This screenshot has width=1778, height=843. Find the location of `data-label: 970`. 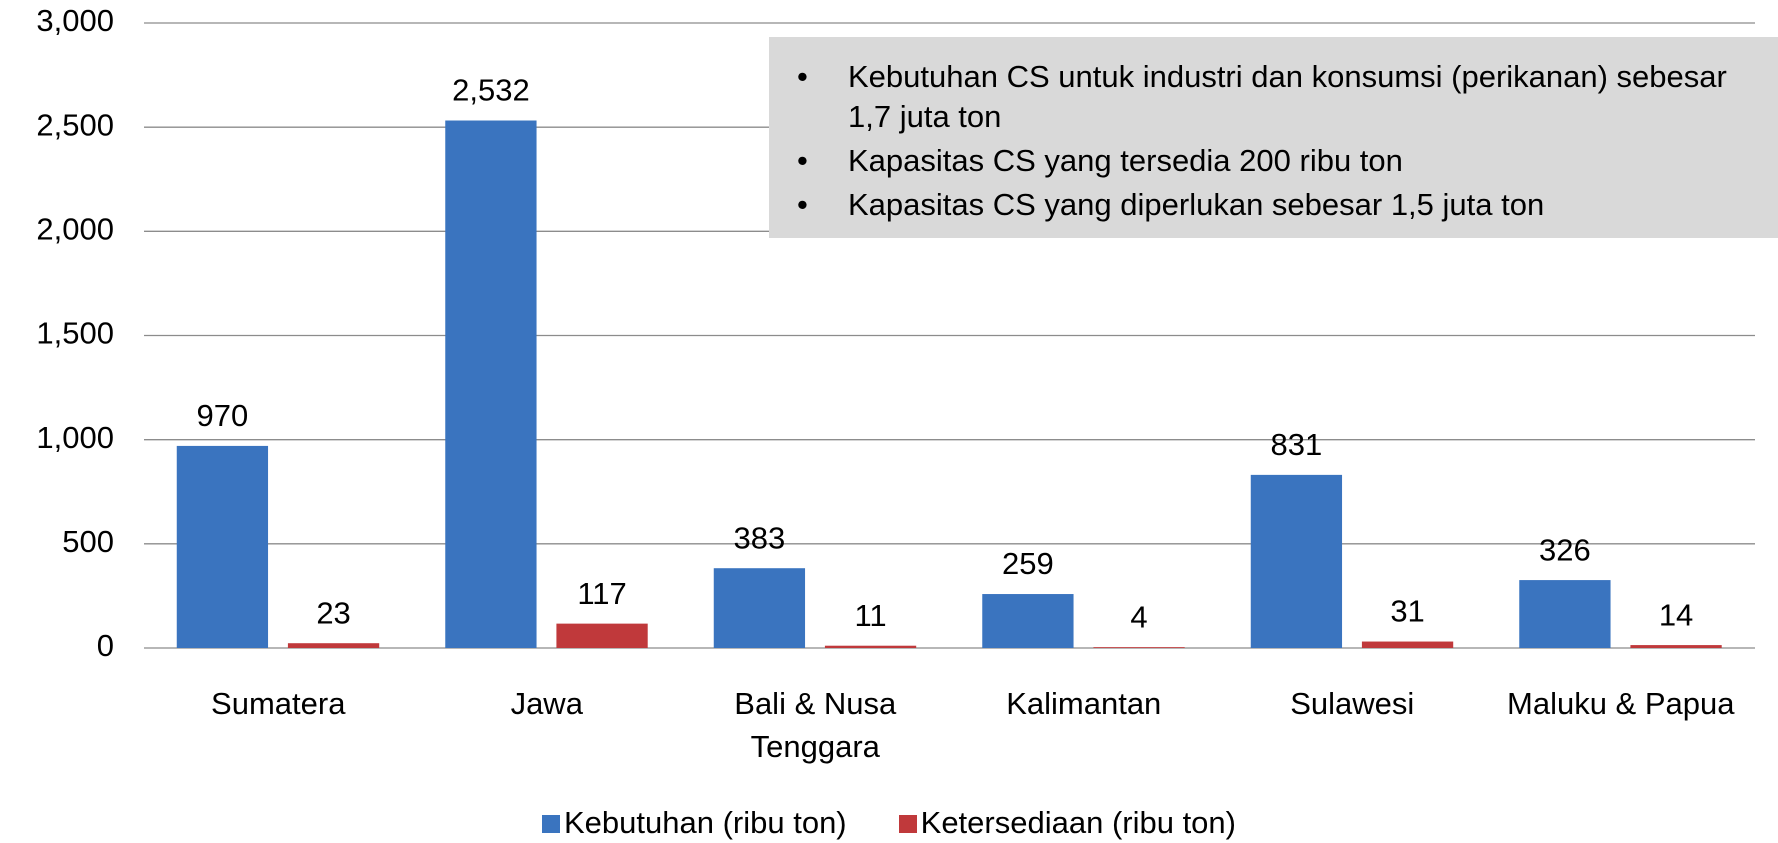

data-label: 970 is located at coordinates (223, 415).